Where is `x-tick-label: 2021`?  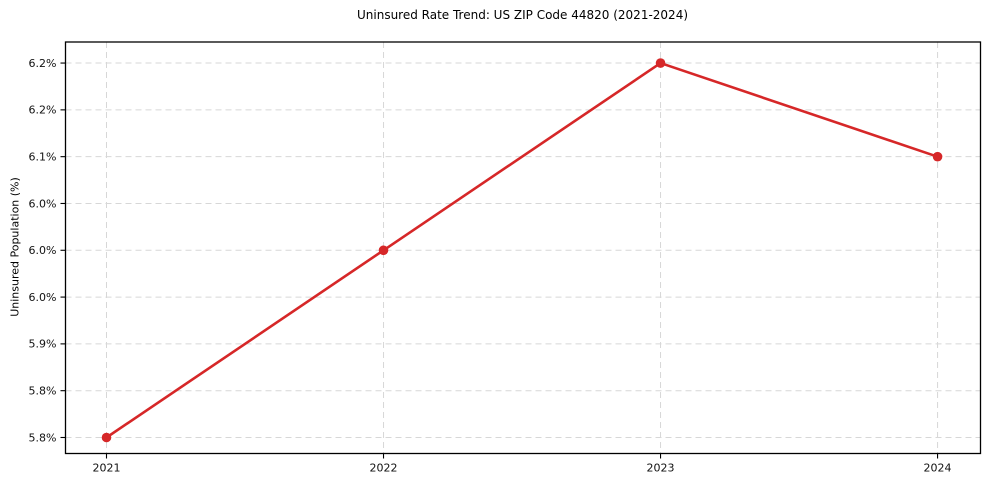 x-tick-label: 2021 is located at coordinates (106, 468).